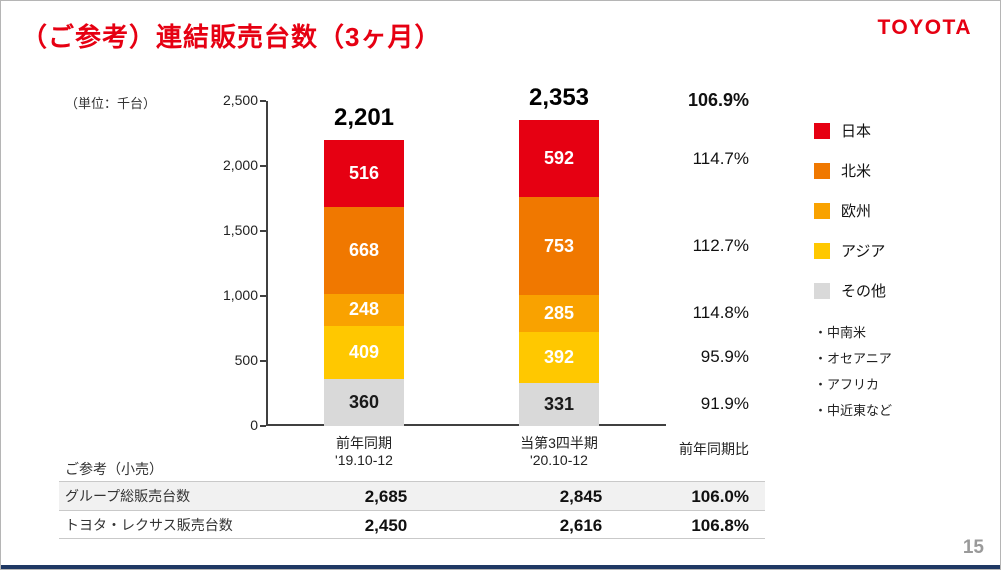 Image resolution: width=1001 pixels, height=570 pixels. What do you see at coordinates (863, 251) in the screenshot?
I see `legend-label: アジア` at bounding box center [863, 251].